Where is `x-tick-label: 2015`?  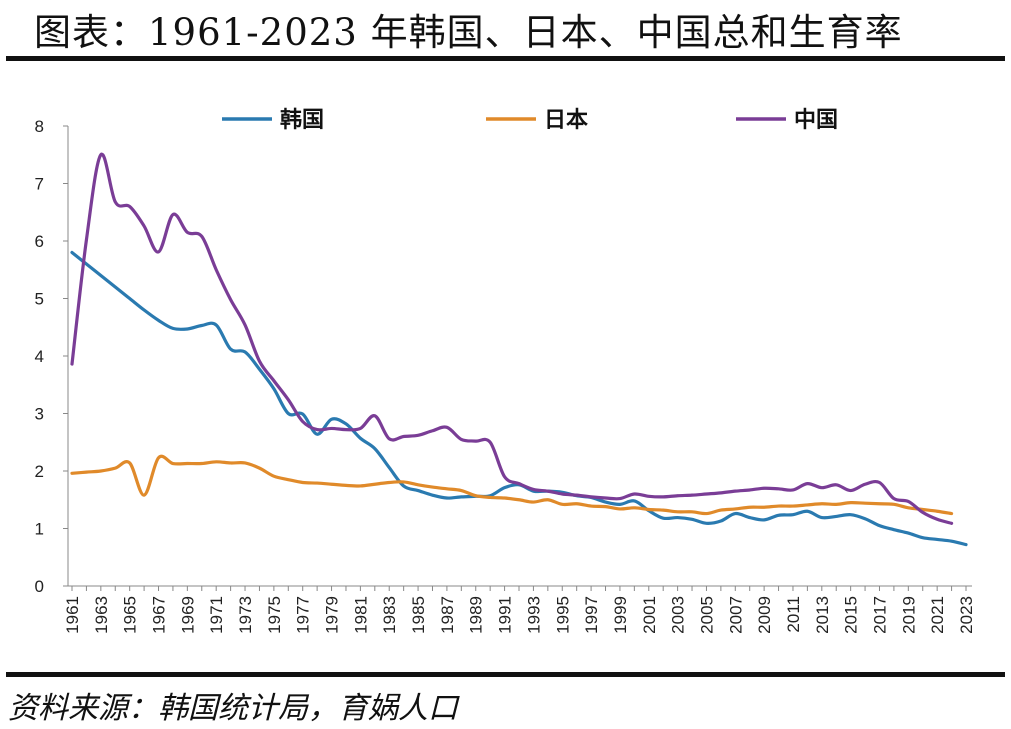
x-tick-label: 2015 is located at coordinates (851, 615).